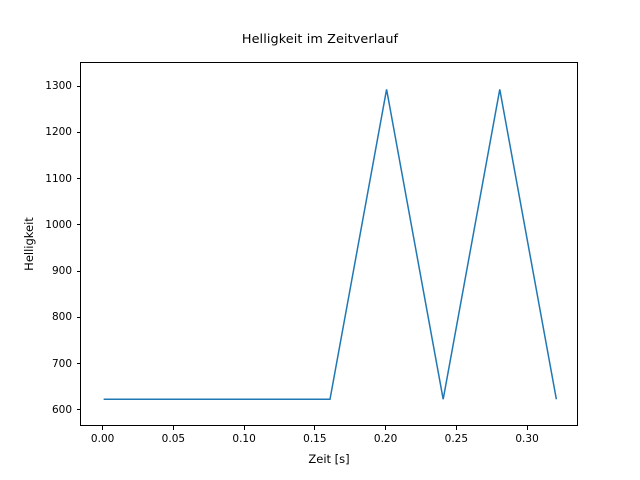  Describe the element at coordinates (527, 439) in the screenshot. I see `x-tick-label: 0.30` at that location.